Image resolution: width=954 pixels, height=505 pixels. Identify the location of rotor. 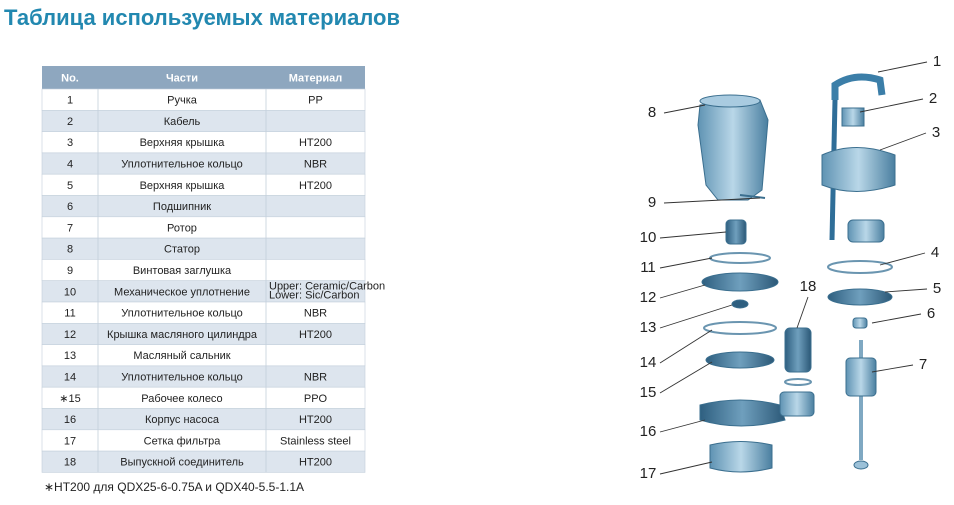
(861, 377).